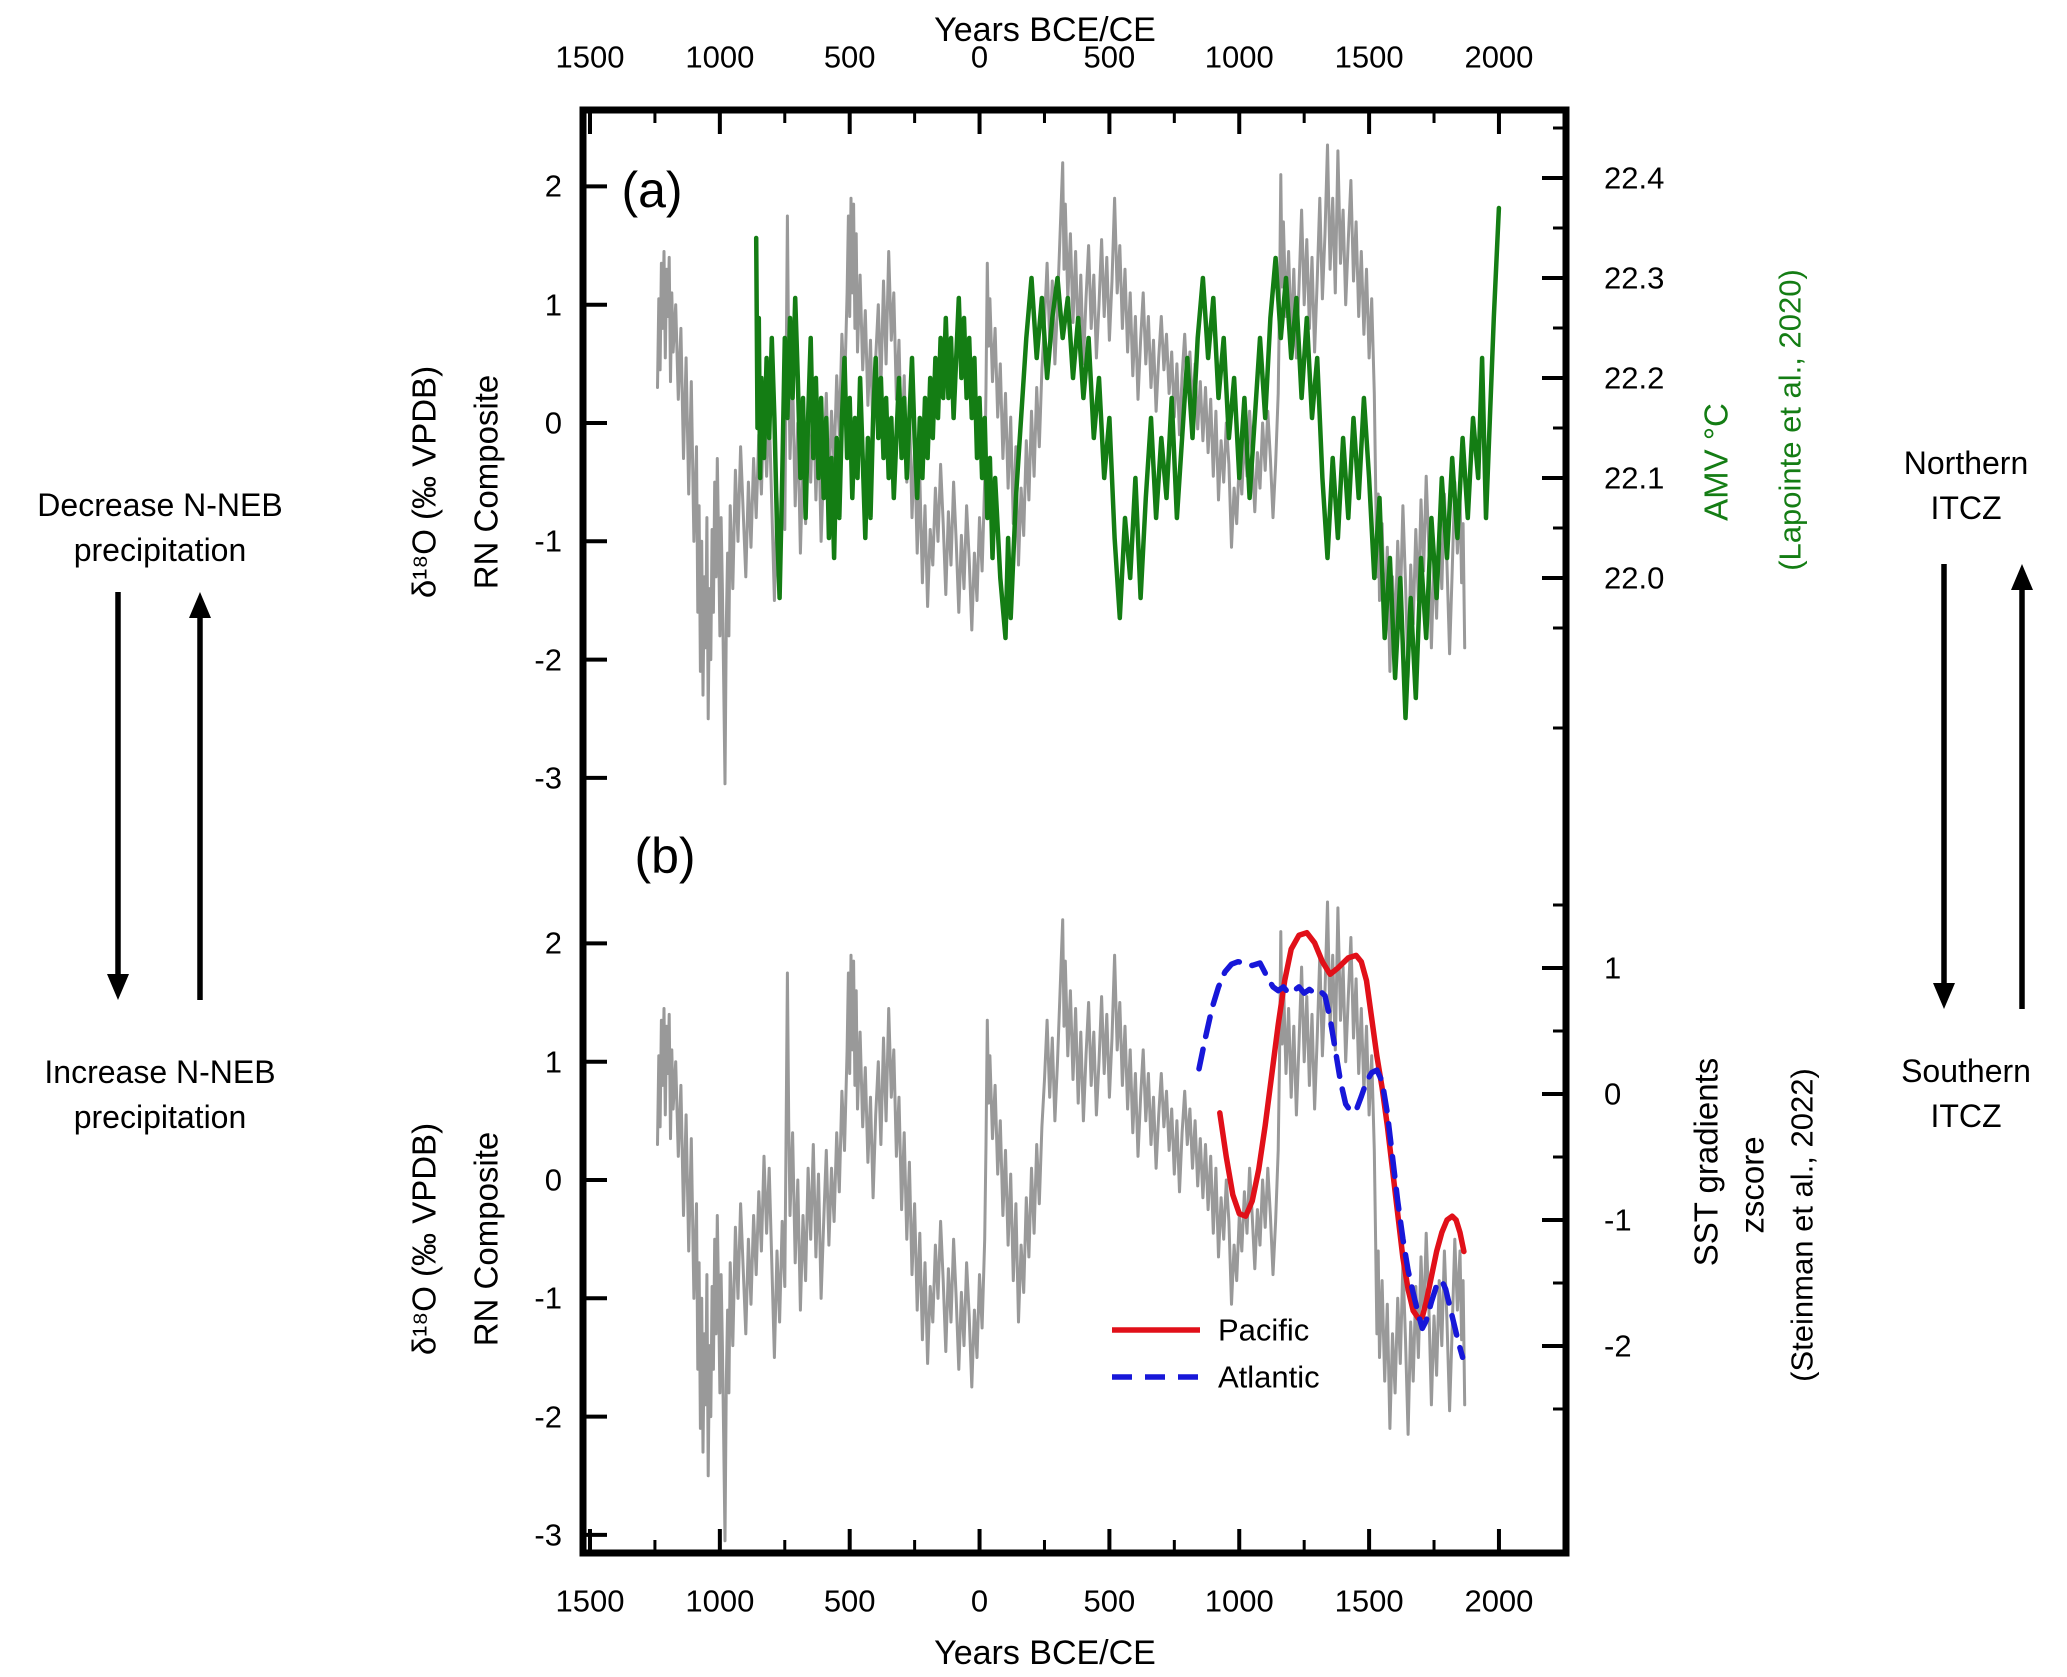 Image resolution: width=2067 pixels, height=1677 pixels. Describe the element at coordinates (1342, 1125) in the screenshot. I see `pacific-line` at that location.